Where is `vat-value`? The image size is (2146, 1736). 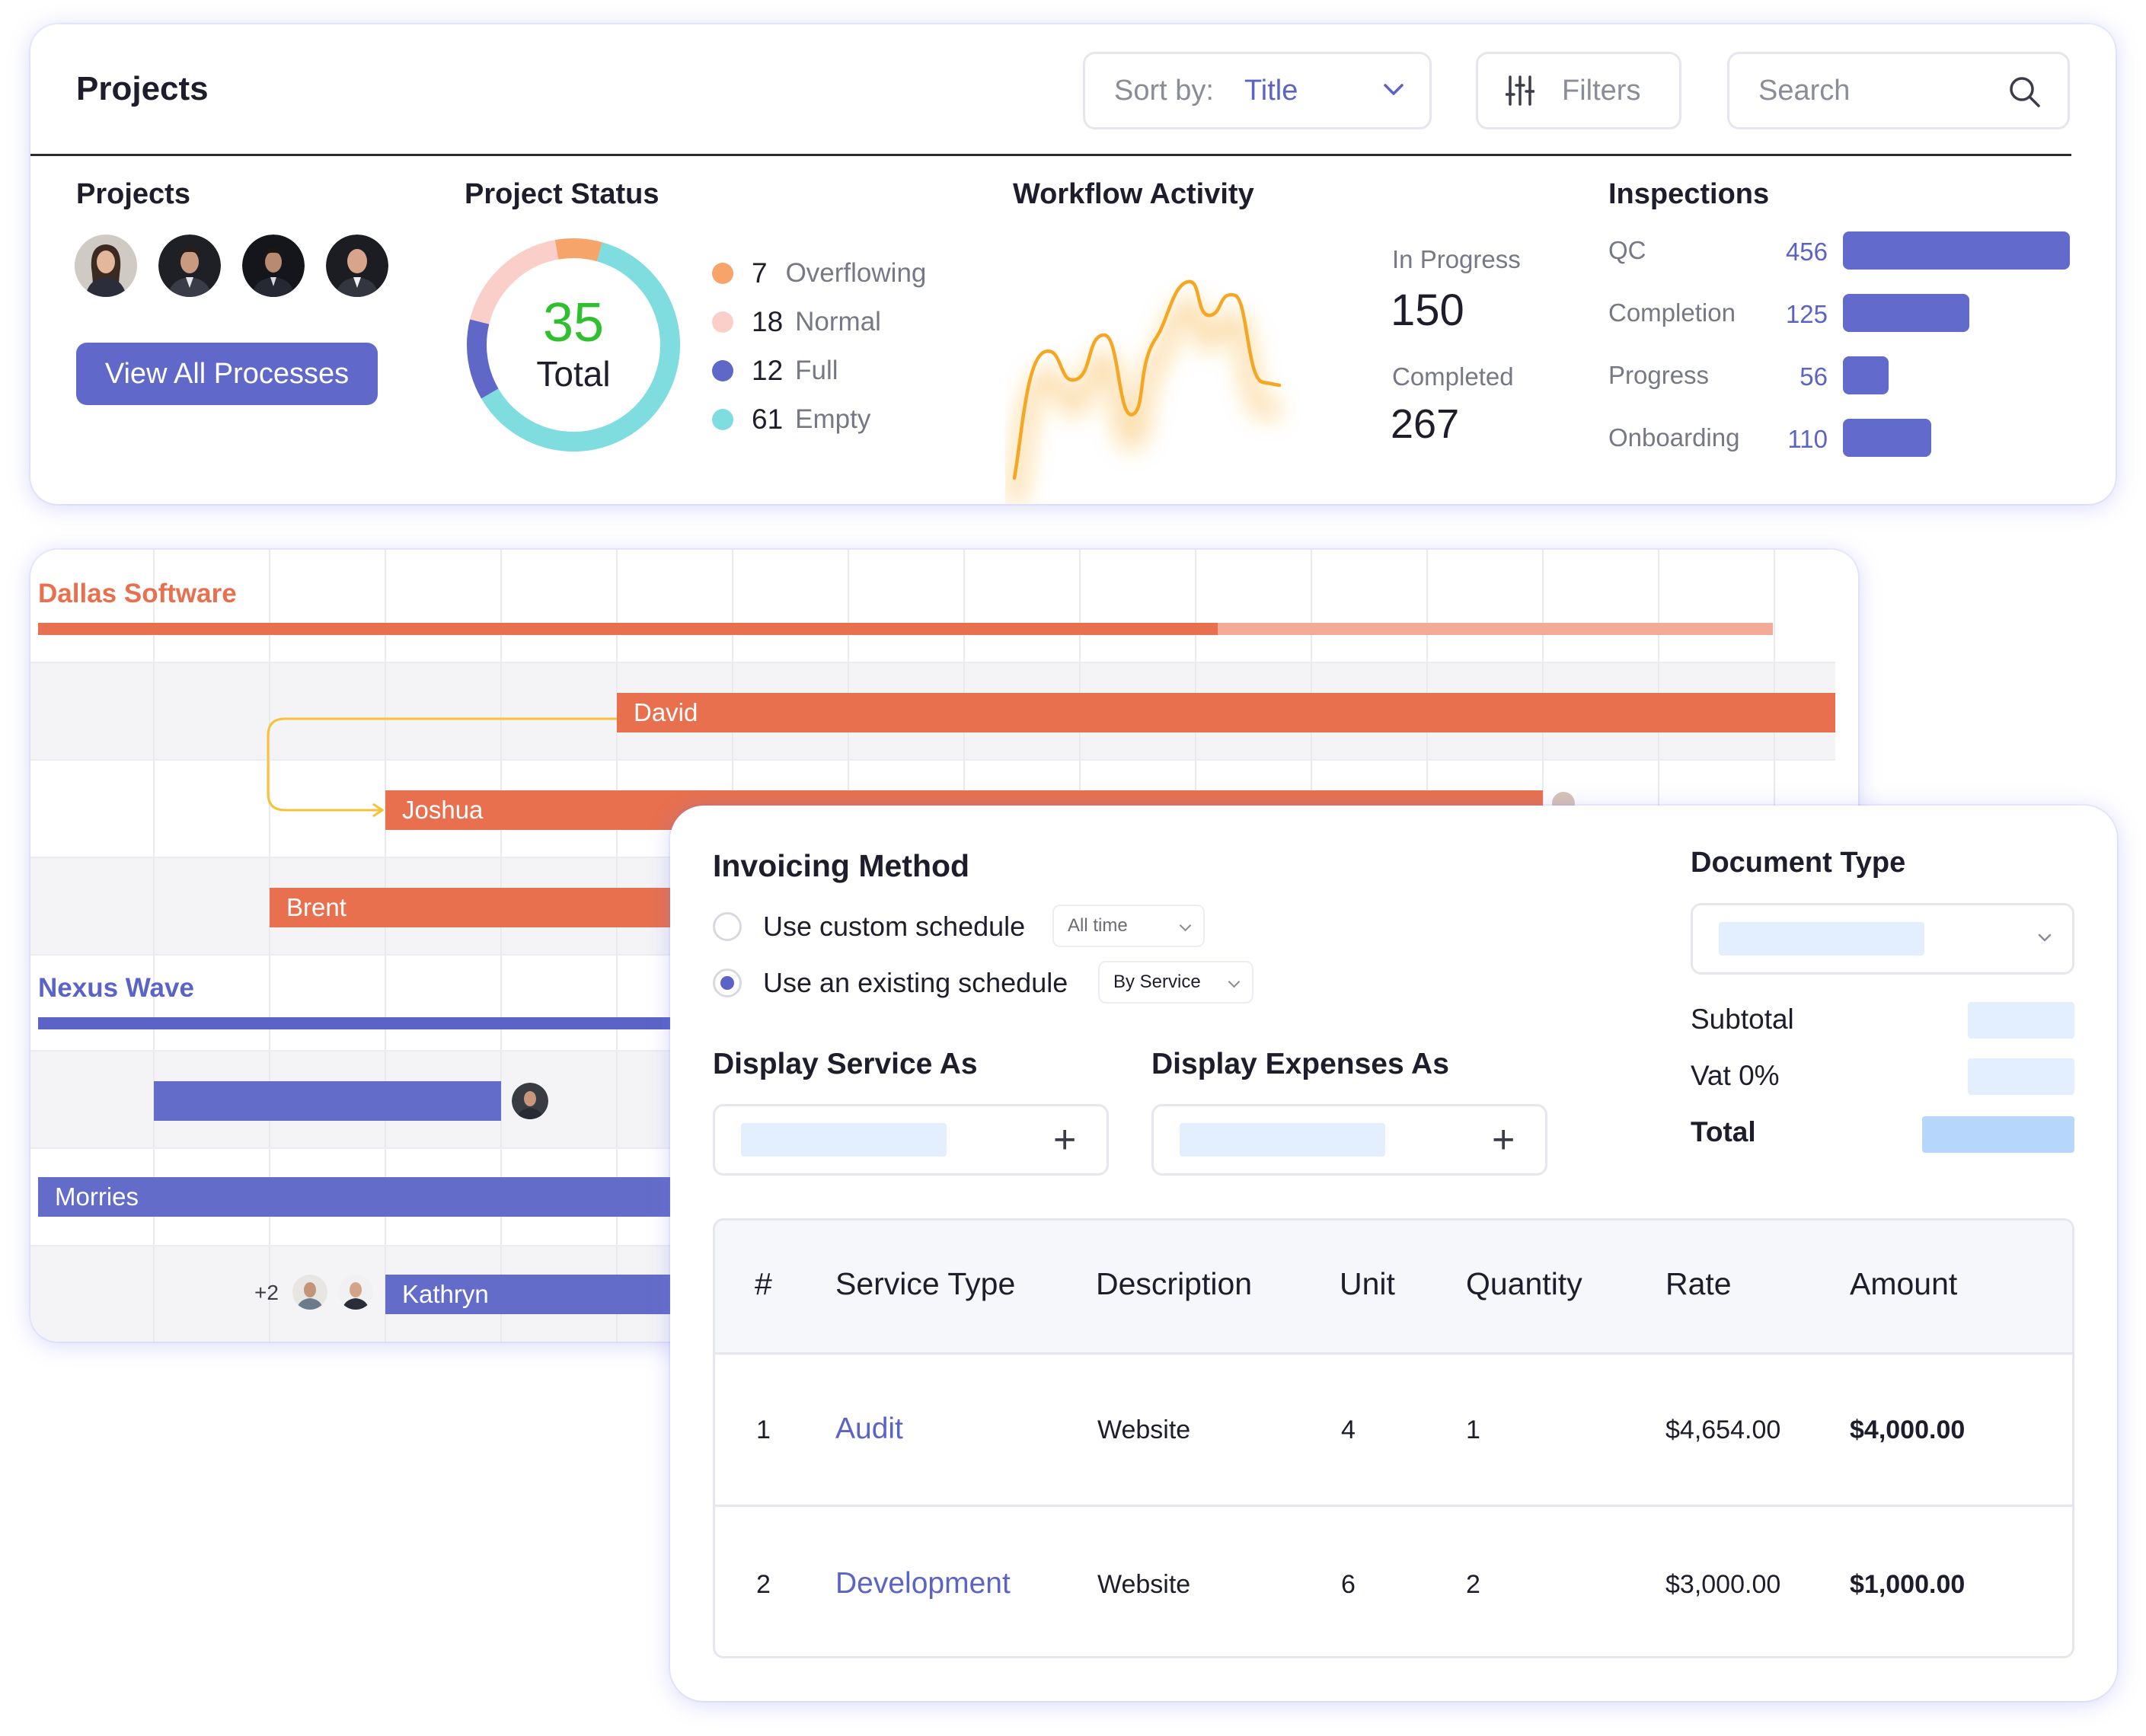 vat-value is located at coordinates (2021, 1076).